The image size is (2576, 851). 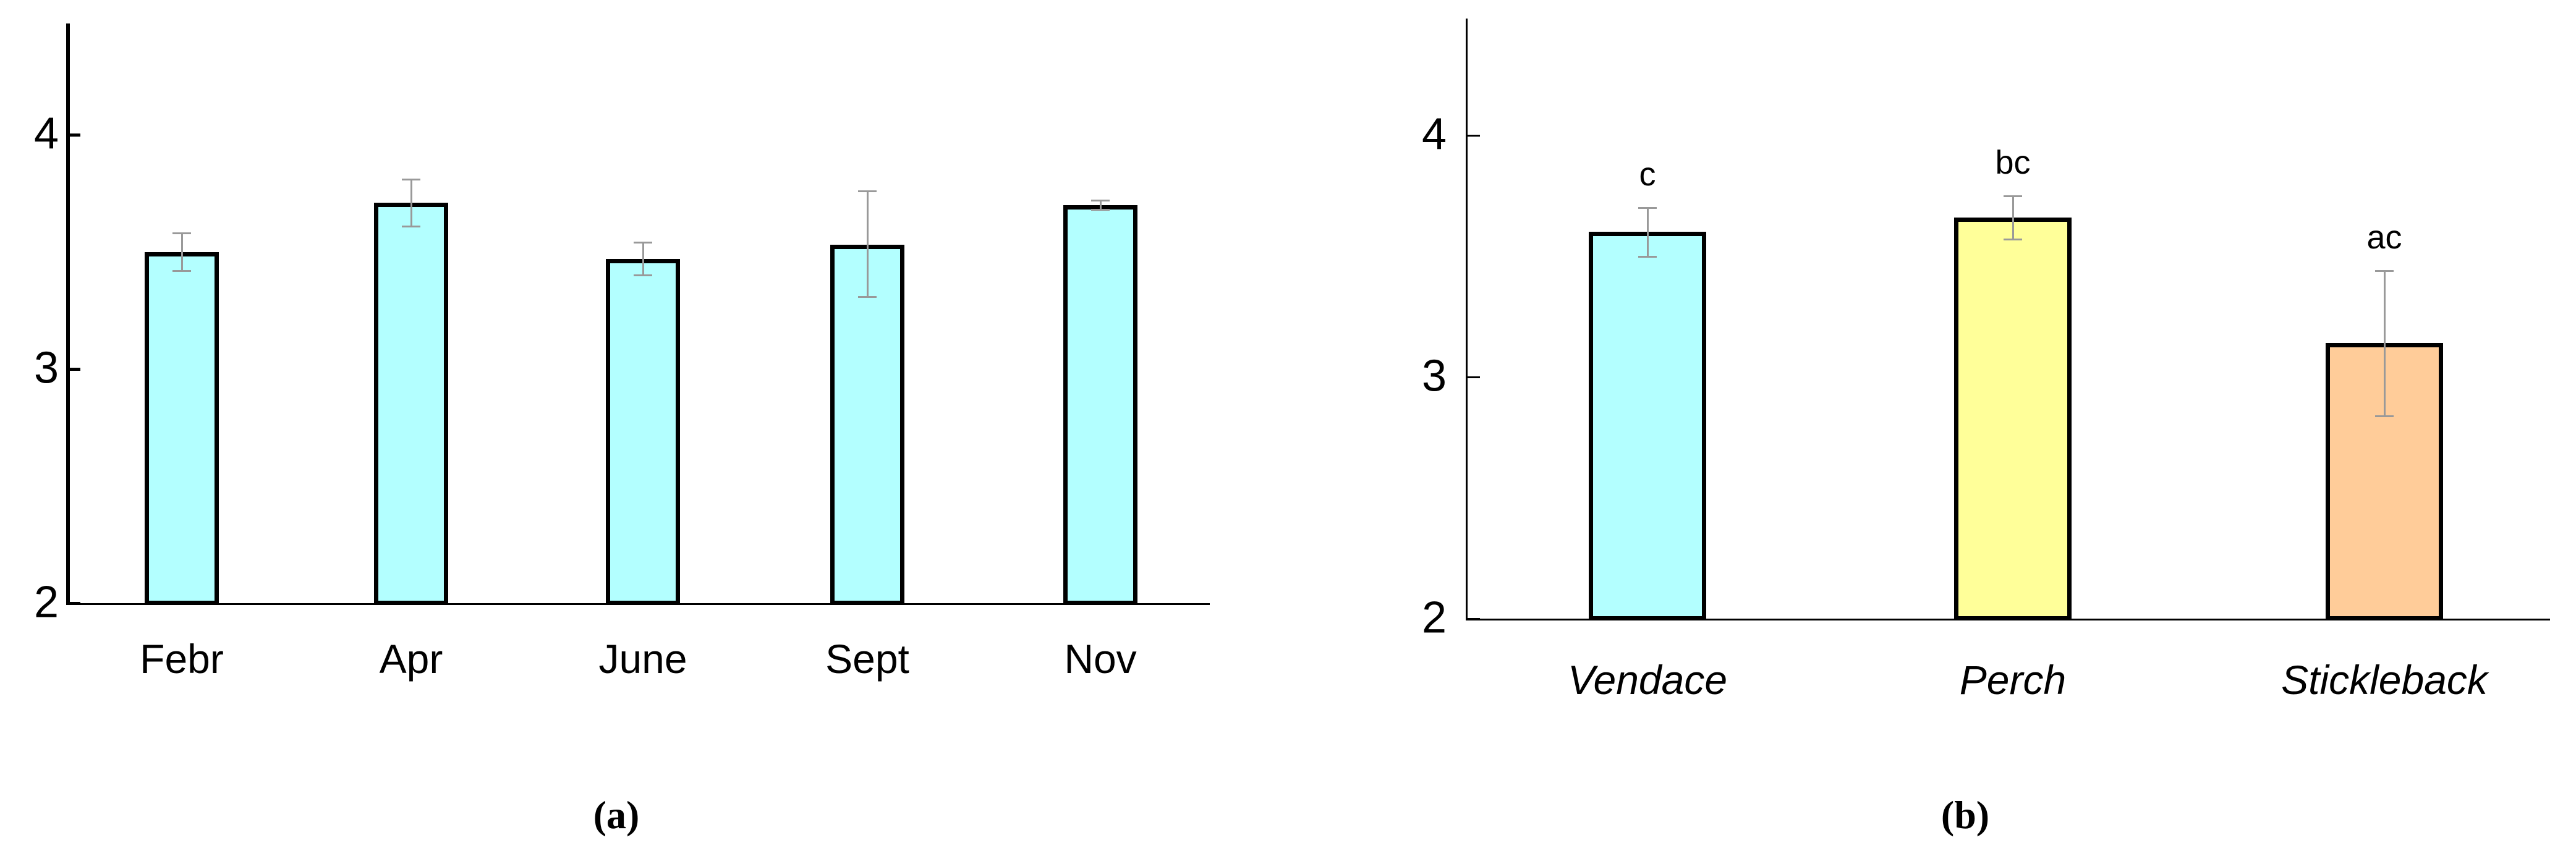 What do you see at coordinates (642, 659) in the screenshot?
I see `x-category-label: June` at bounding box center [642, 659].